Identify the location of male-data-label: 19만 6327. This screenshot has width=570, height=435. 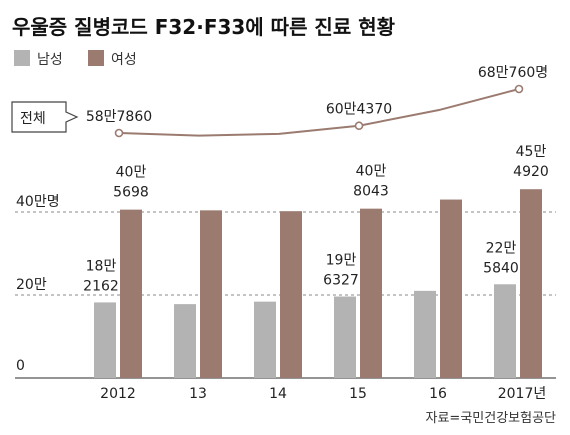
(341, 271).